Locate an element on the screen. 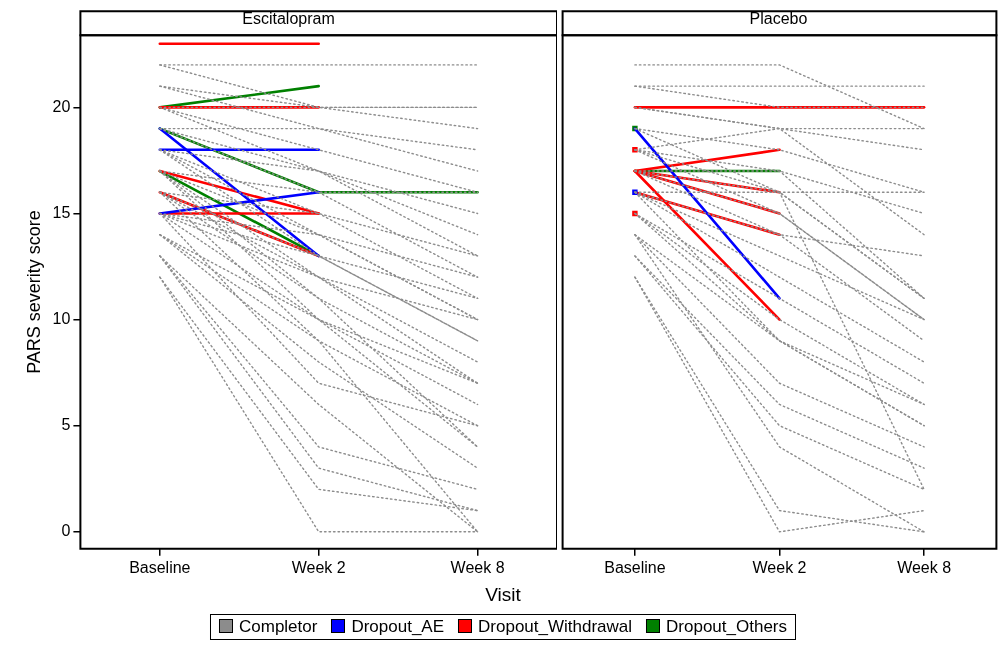 The image size is (1006, 652). x-axis-title: Visit is located at coordinates (503, 595).